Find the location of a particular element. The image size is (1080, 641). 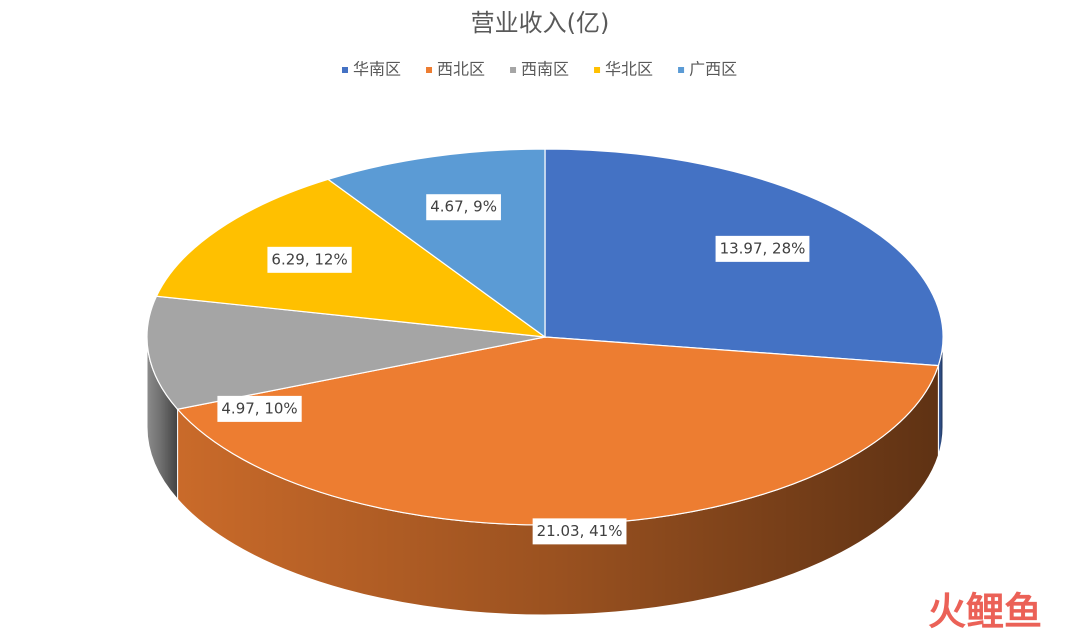

legend-label: 西北区 is located at coordinates (461, 69).